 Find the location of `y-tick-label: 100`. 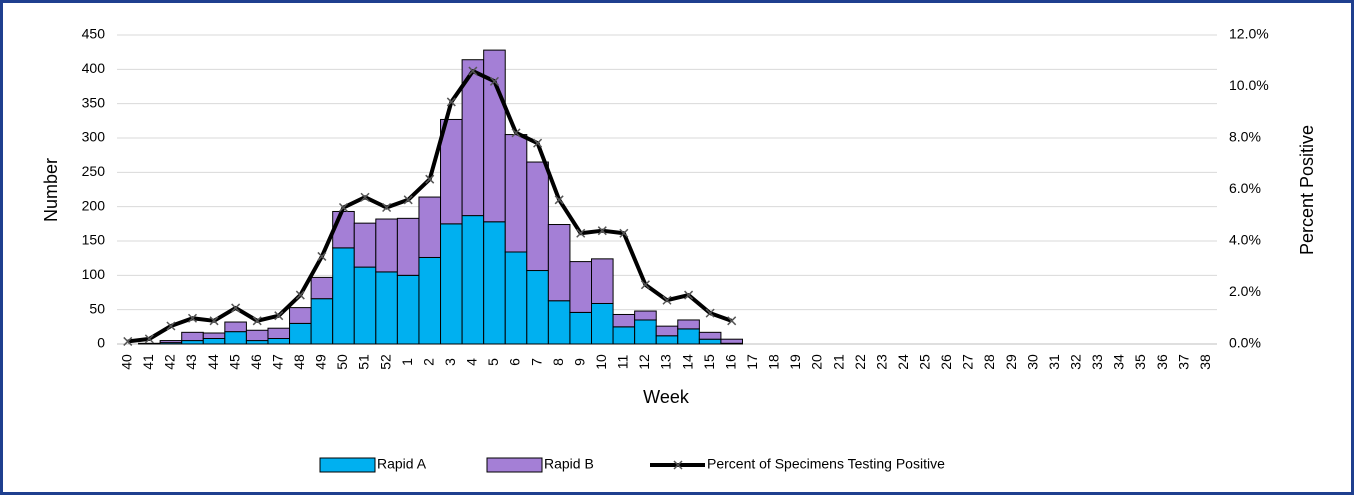

y-tick-label: 100 is located at coordinates (94, 274).